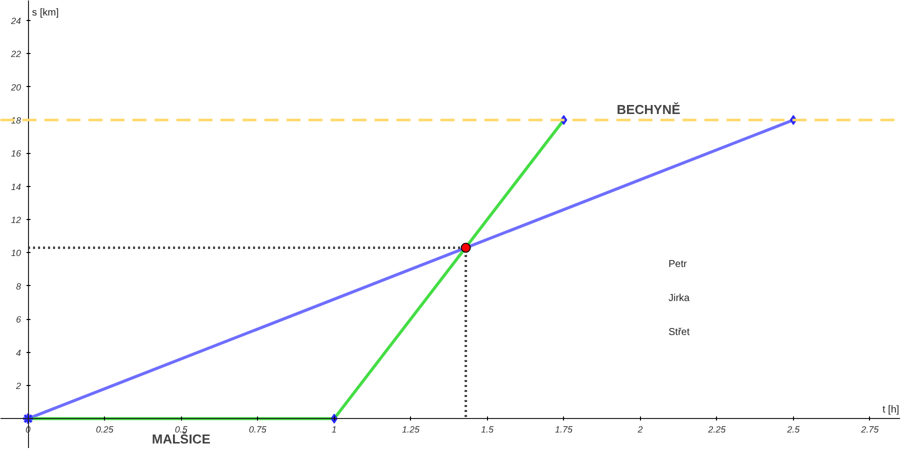 The width and height of the screenshot is (904, 452). I want to click on y-tick-label: 22, so click(16, 54).